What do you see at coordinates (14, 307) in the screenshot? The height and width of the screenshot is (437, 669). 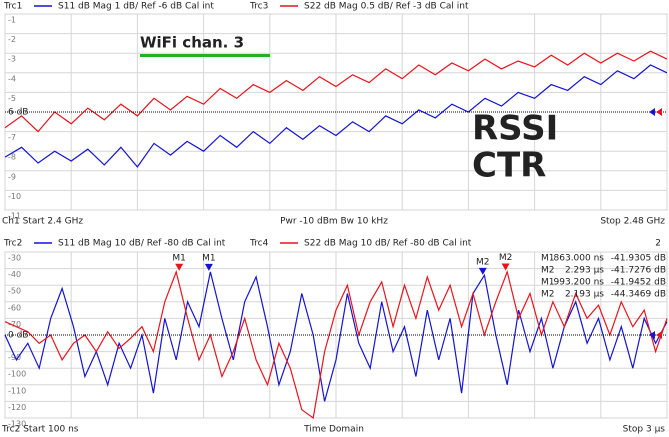 I see `y-tick-label: -60` at bounding box center [14, 307].